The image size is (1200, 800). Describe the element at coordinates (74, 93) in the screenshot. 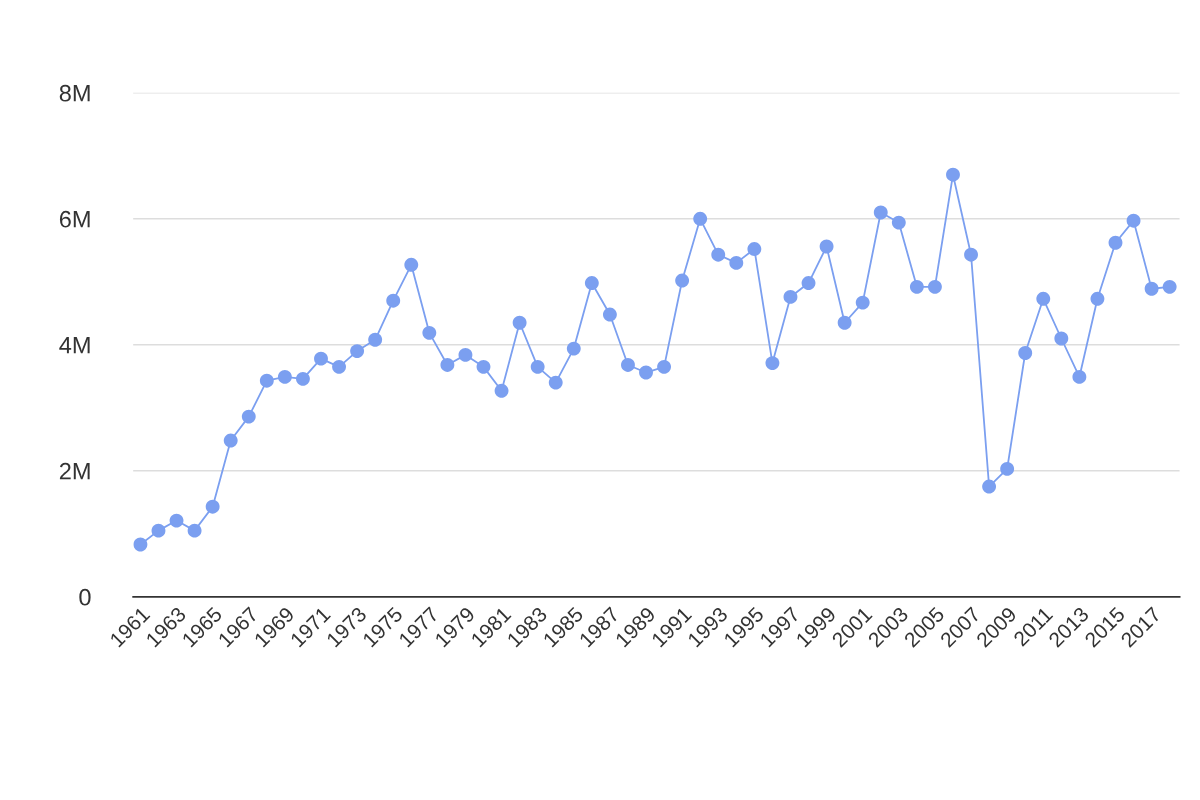

I see `y-tick-label: 8M` at that location.